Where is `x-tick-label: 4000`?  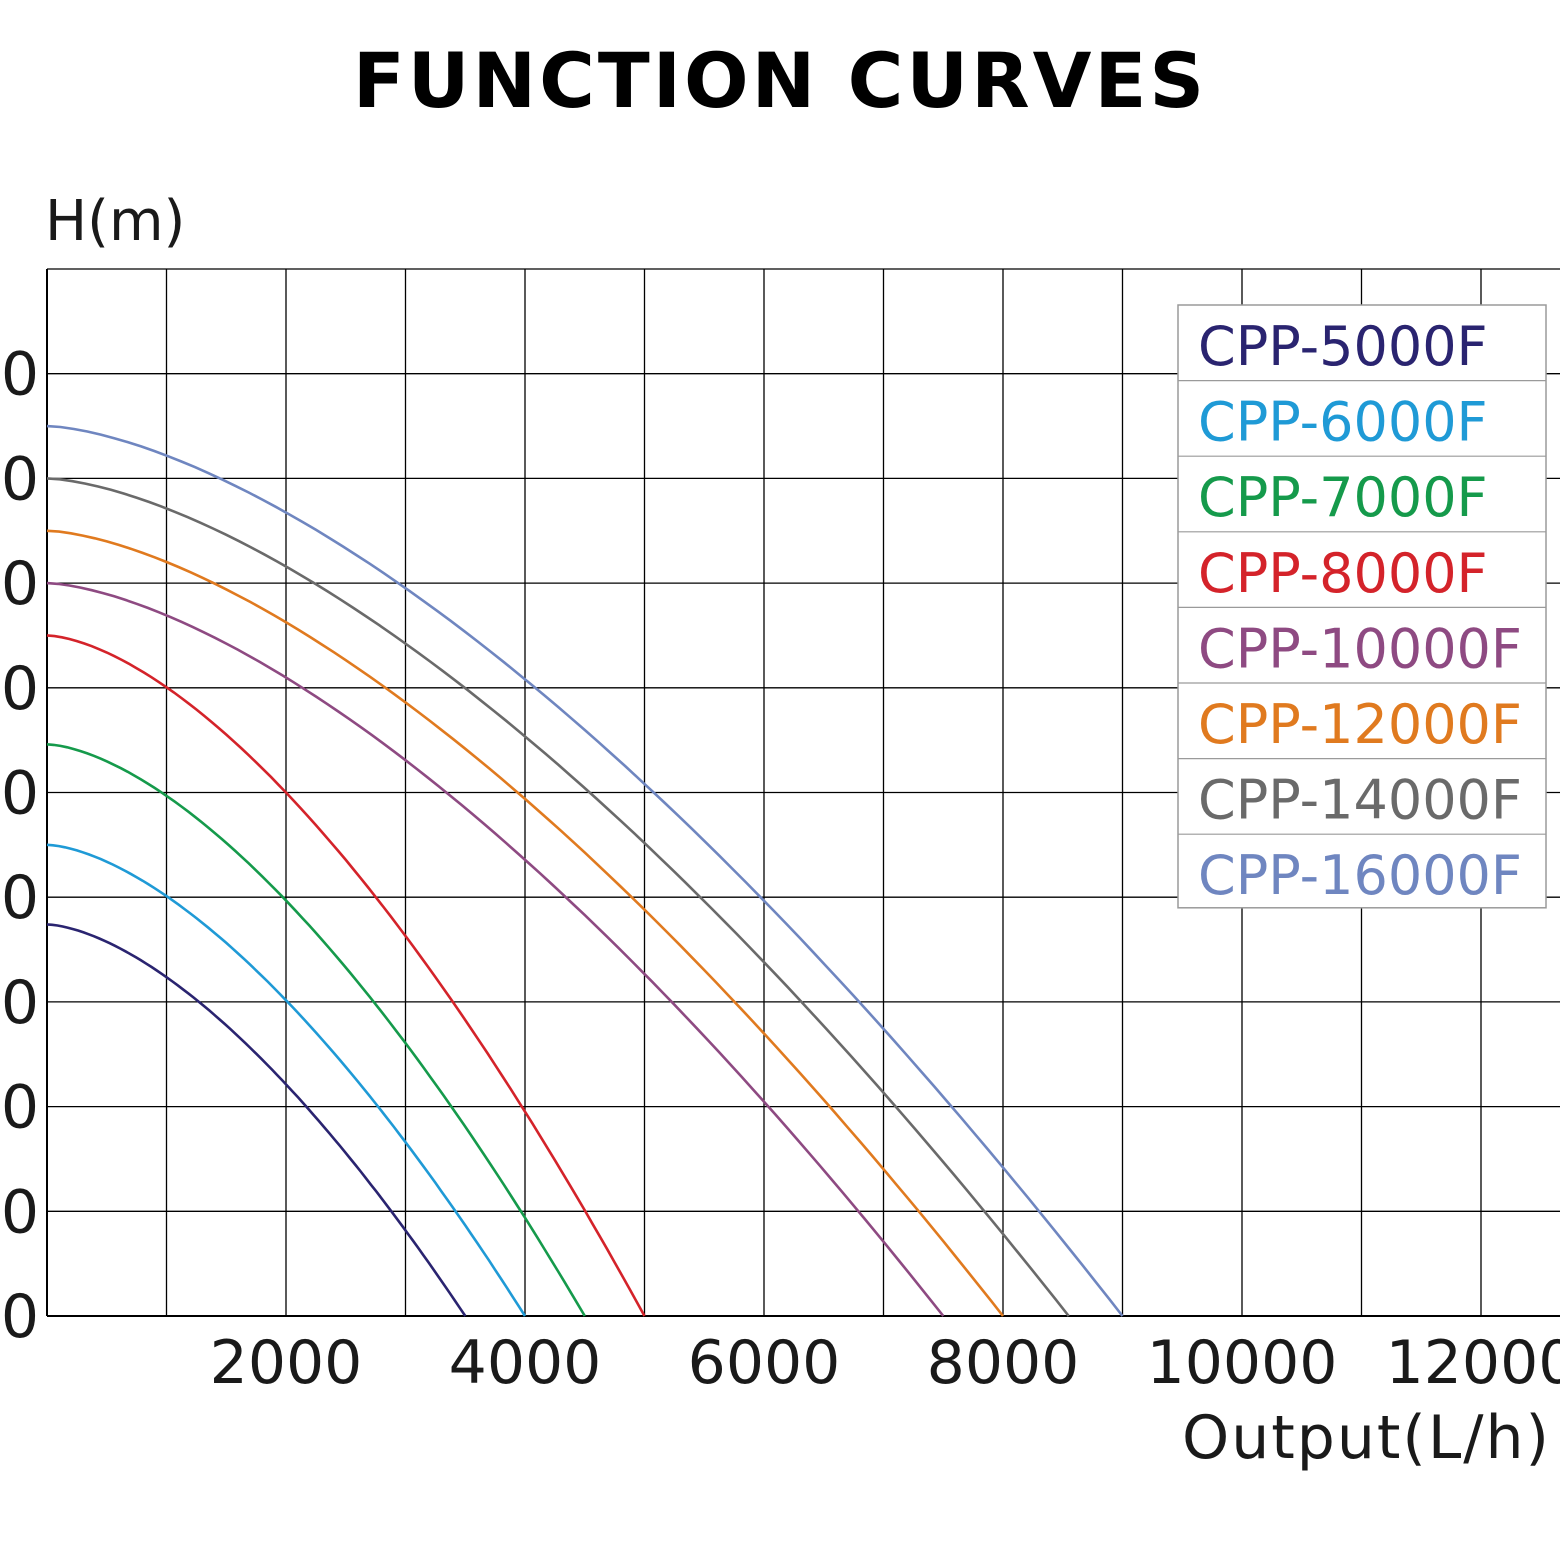
x-tick-label: 4000 is located at coordinates (525, 1363).